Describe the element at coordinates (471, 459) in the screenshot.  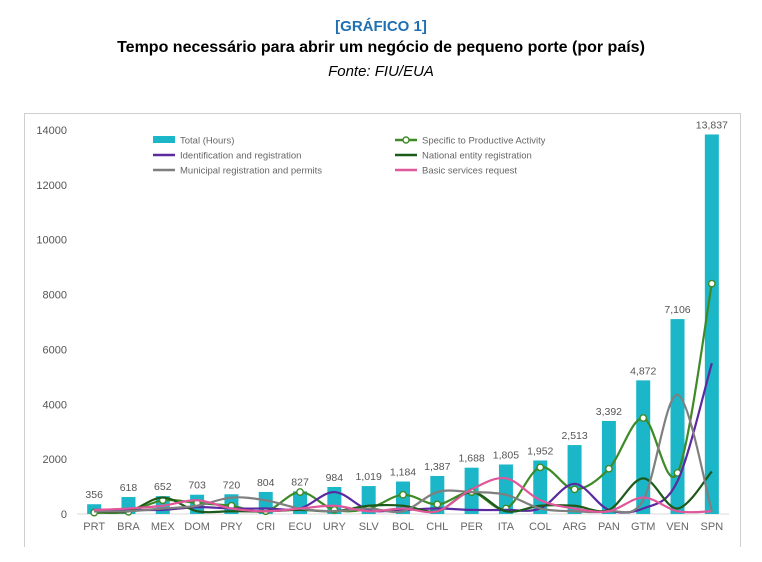
I see `bar-value-label: 1,688` at that location.